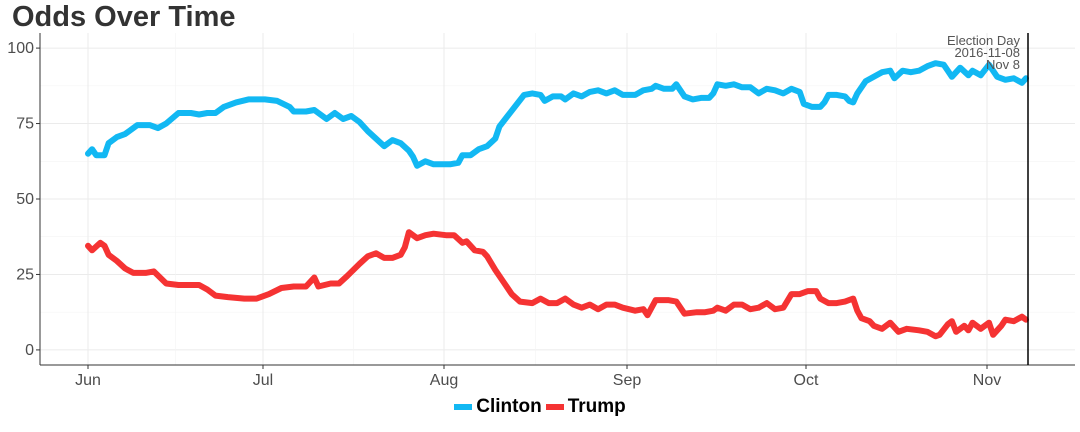 This screenshot has width=1080, height=432. What do you see at coordinates (509, 406) in the screenshot?
I see `legend-label-clinton: Clinton` at bounding box center [509, 406].